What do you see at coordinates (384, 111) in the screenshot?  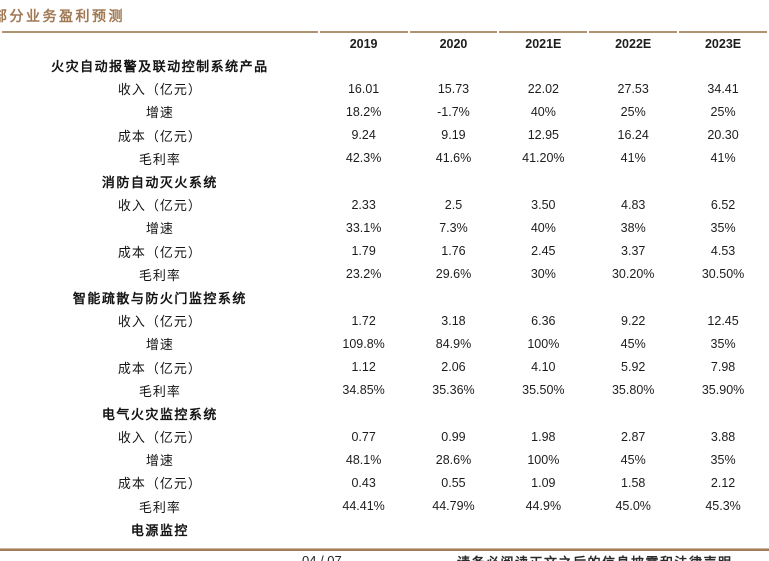 I see `metric-row: 增速 18.2% -1.7% 40% 25% 25%` at bounding box center [384, 111].